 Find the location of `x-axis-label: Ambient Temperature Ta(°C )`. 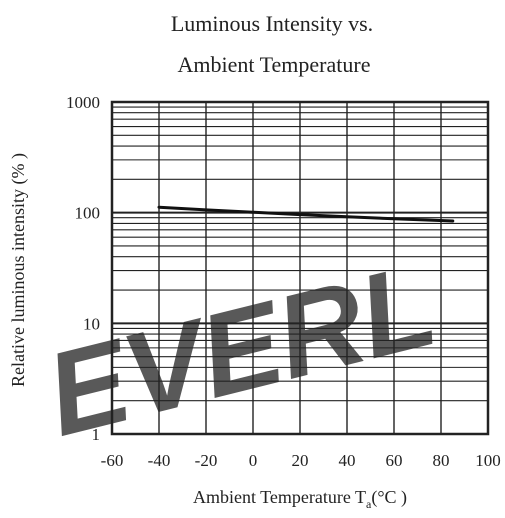

x-axis-label: Ambient Temperature Ta(°C ) is located at coordinates (300, 499).